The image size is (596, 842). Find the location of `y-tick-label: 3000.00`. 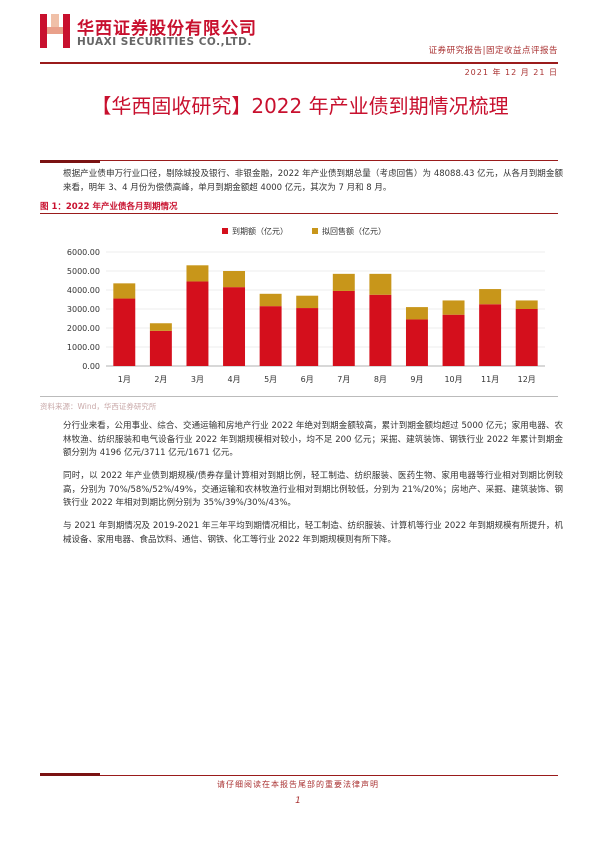

y-tick-label: 3000.00 is located at coordinates (83, 309).